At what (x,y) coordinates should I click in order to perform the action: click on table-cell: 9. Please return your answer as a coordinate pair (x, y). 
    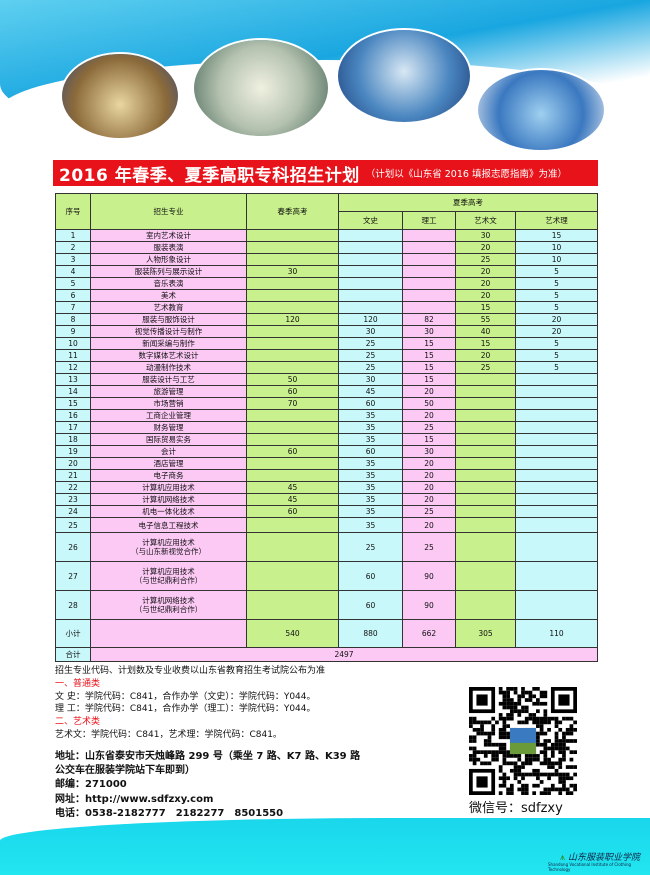
    Looking at the image, I should click on (73, 331).